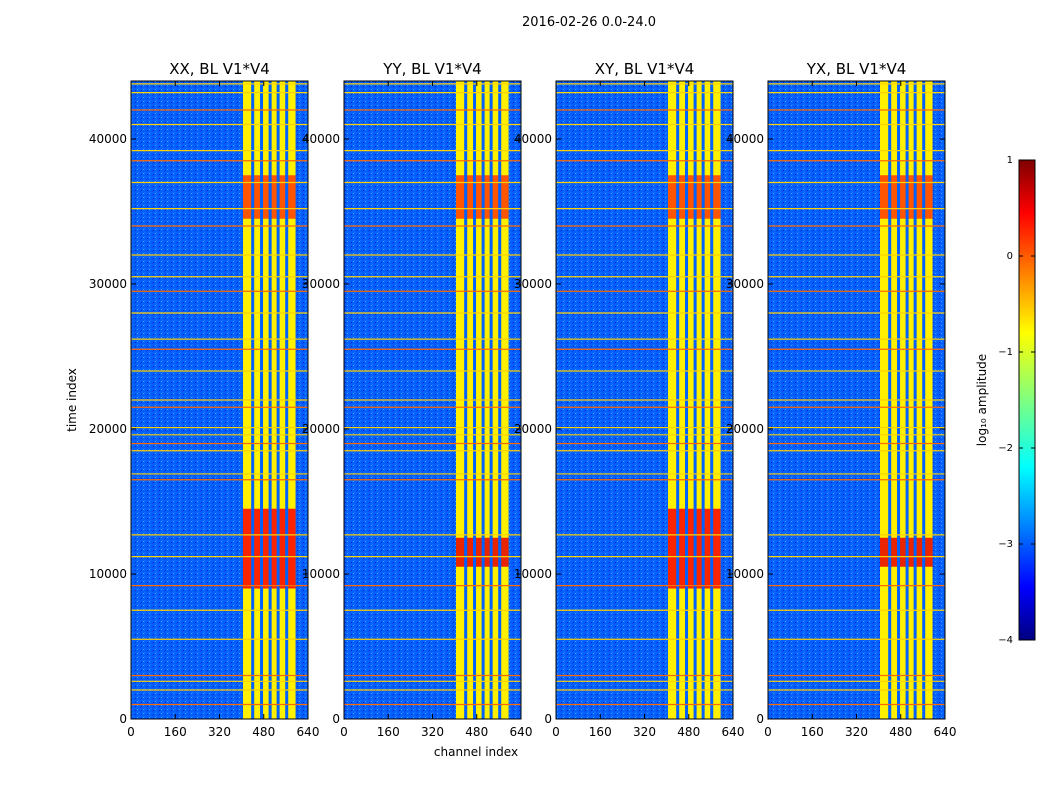  Describe the element at coordinates (72, 400) in the screenshot. I see `y-axis-label: time index` at that location.